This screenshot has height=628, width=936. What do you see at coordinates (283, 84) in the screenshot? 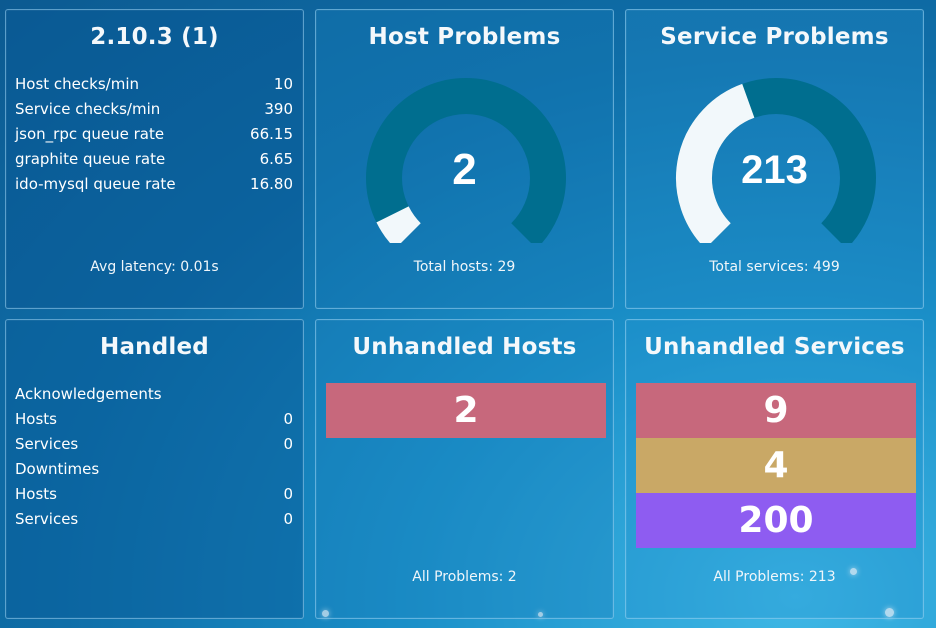
I see `metric-value: 10` at bounding box center [283, 84].